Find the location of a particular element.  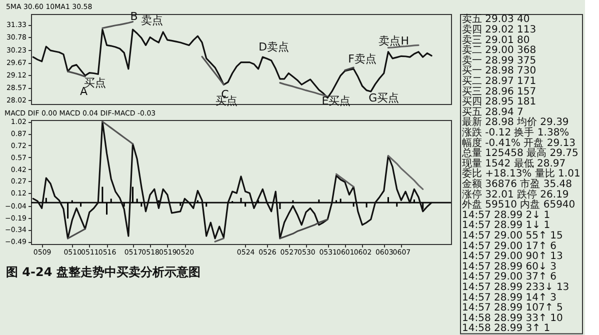

text: 买三 28.96 157 is located at coordinates (499, 92).